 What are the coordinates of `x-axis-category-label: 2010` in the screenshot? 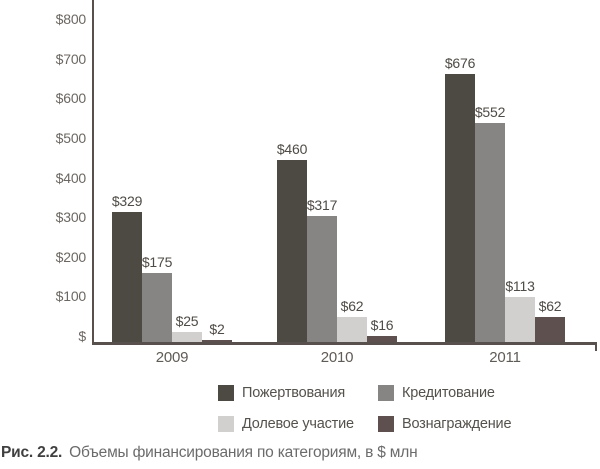 It's located at (337, 357).